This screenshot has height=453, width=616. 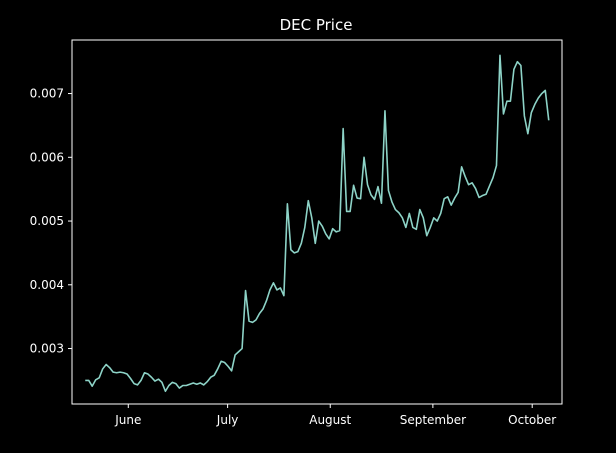 I want to click on y-tick-label: 0.007, so click(x=47, y=94).